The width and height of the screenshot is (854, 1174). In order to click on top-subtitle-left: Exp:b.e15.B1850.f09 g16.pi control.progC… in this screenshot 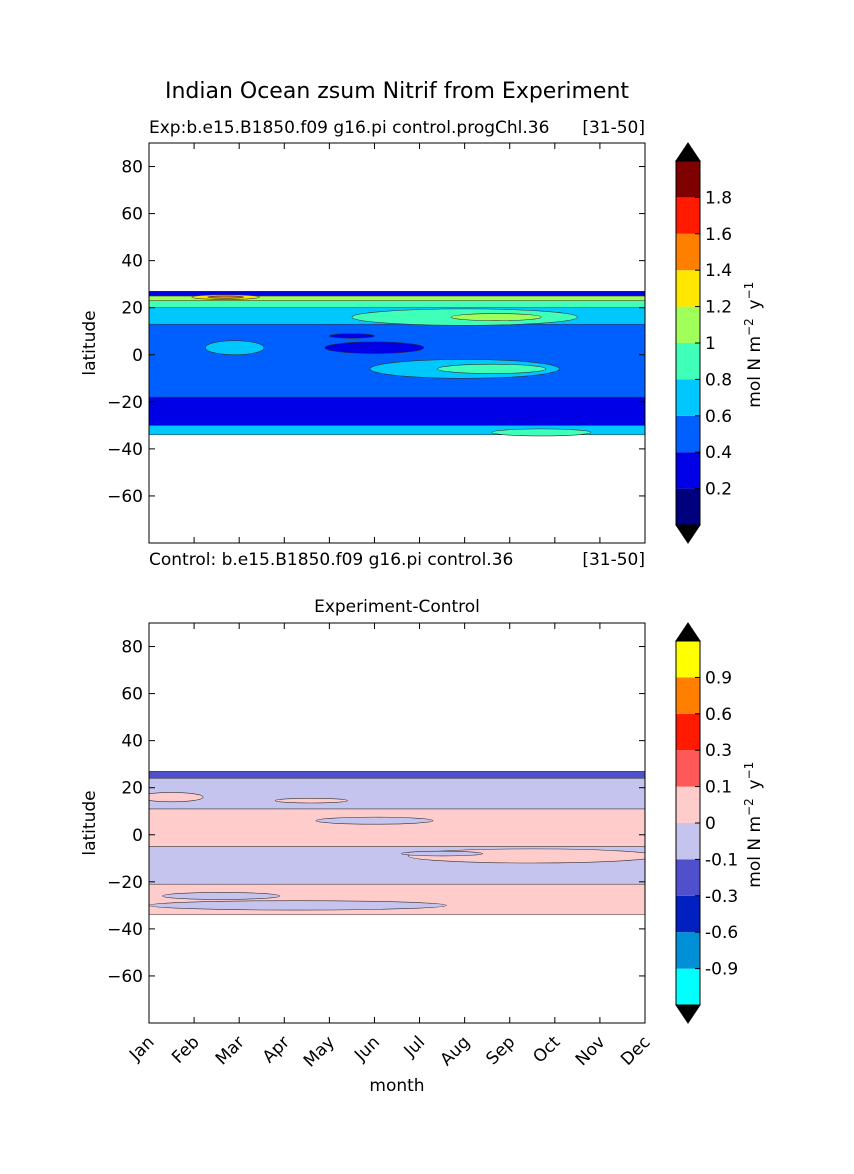, I will do `click(349, 128)`.